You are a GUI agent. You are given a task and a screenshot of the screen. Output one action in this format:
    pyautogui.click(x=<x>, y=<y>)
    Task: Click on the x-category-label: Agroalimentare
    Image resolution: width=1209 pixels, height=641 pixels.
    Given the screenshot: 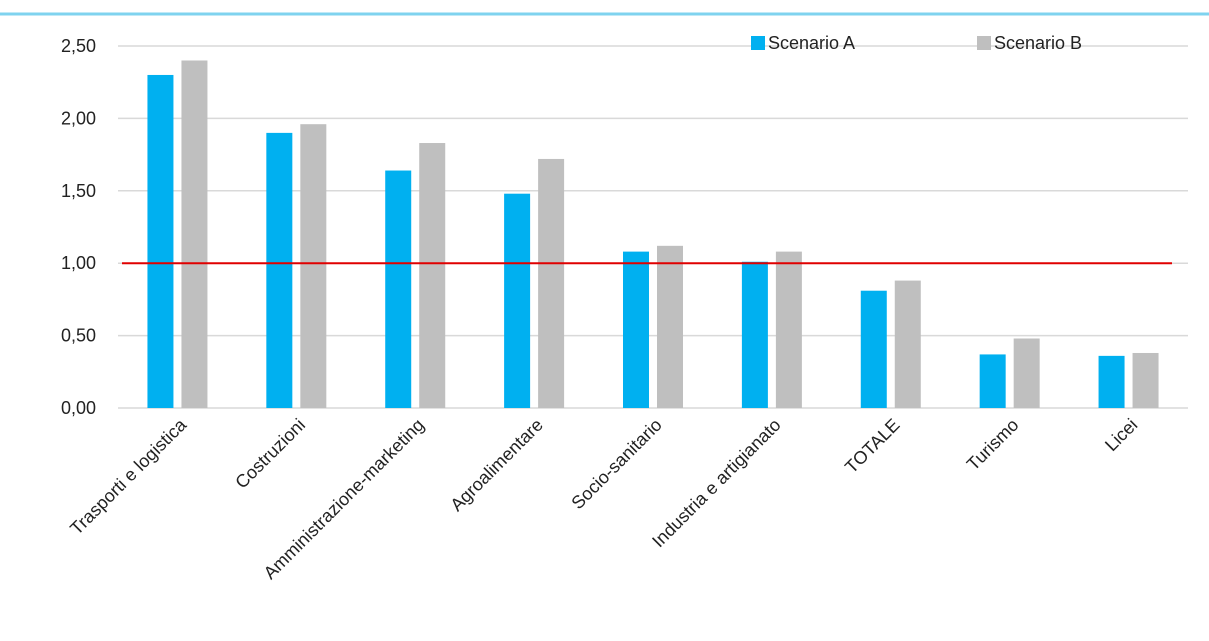 What is the action you would take?
    pyautogui.click(x=496, y=465)
    